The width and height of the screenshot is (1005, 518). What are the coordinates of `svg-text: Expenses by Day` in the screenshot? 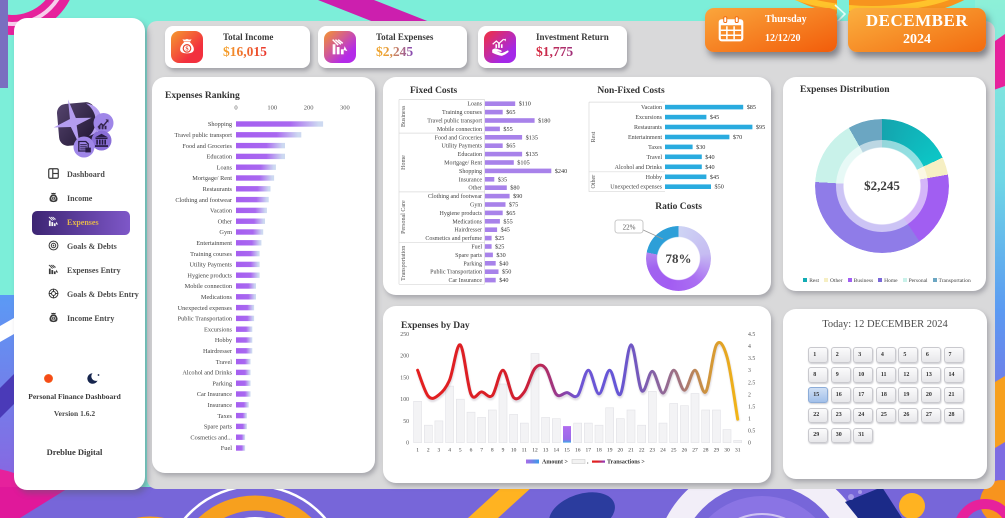 It's located at (435, 326).